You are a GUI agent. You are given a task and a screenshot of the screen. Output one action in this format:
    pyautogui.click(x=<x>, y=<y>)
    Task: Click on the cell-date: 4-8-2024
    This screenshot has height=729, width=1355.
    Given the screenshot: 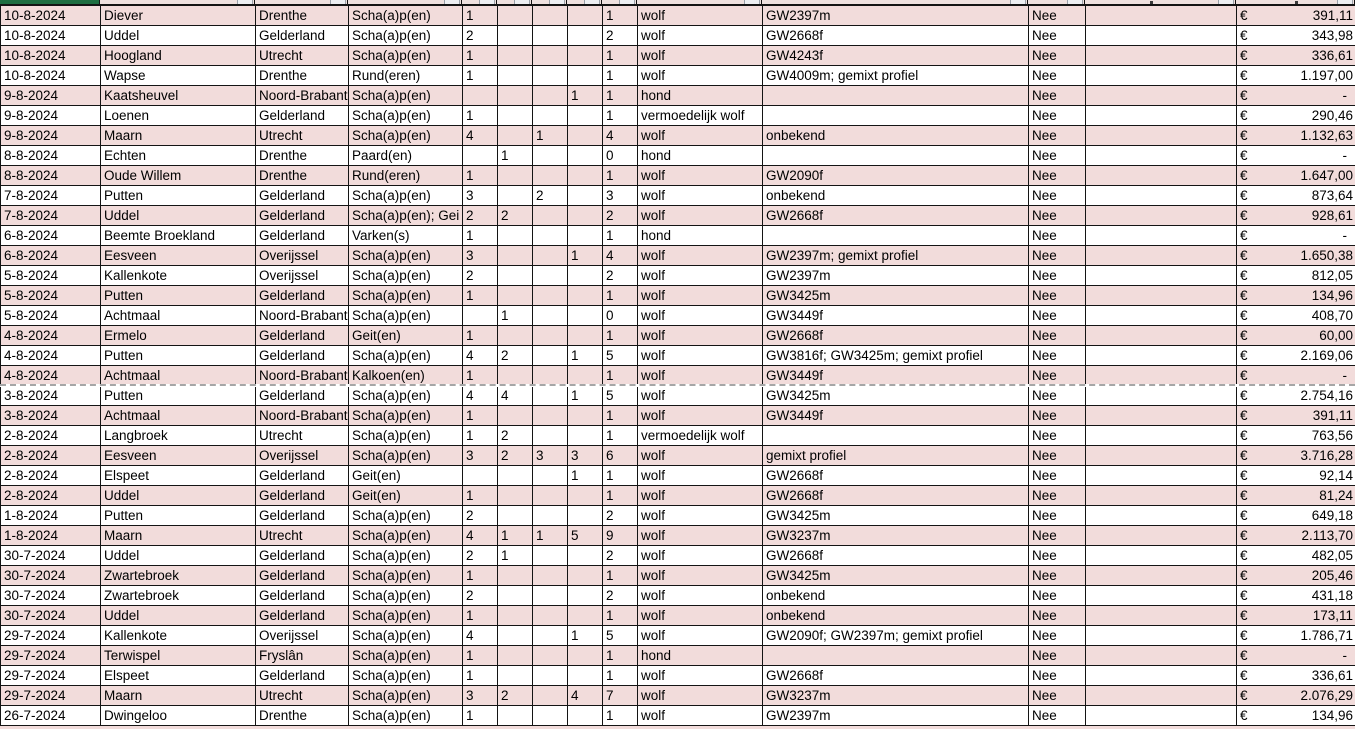 What is the action you would take?
    pyautogui.click(x=51, y=376)
    